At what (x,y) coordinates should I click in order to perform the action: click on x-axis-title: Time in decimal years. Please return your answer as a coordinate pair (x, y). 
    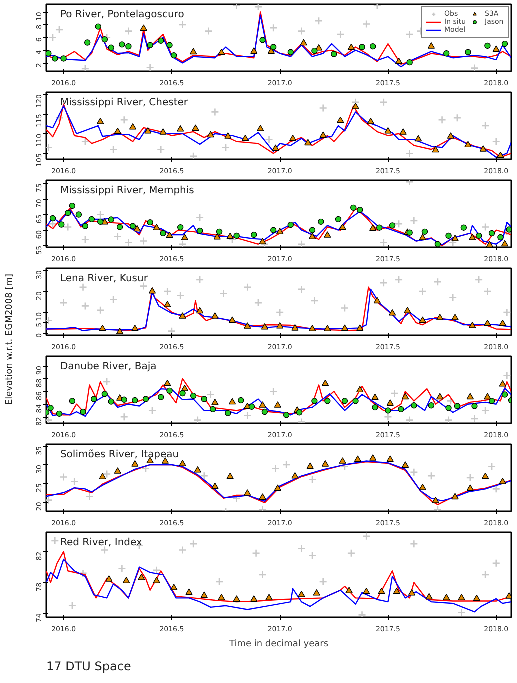
    Looking at the image, I should click on (278, 645).